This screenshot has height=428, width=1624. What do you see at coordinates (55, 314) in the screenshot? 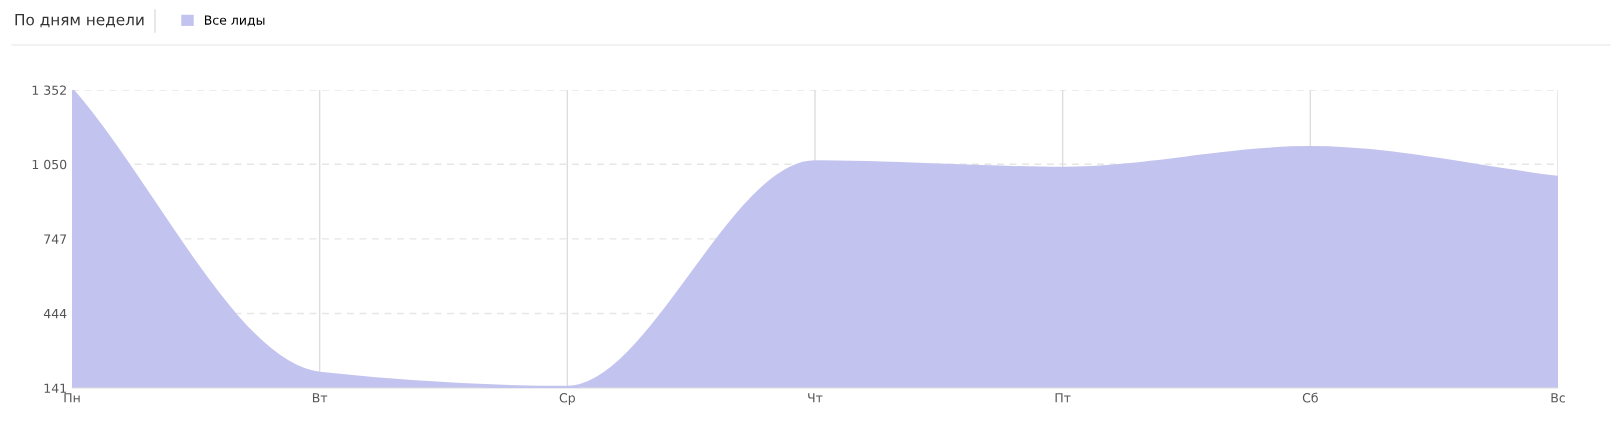
I see `y-tick-label: 444` at bounding box center [55, 314].